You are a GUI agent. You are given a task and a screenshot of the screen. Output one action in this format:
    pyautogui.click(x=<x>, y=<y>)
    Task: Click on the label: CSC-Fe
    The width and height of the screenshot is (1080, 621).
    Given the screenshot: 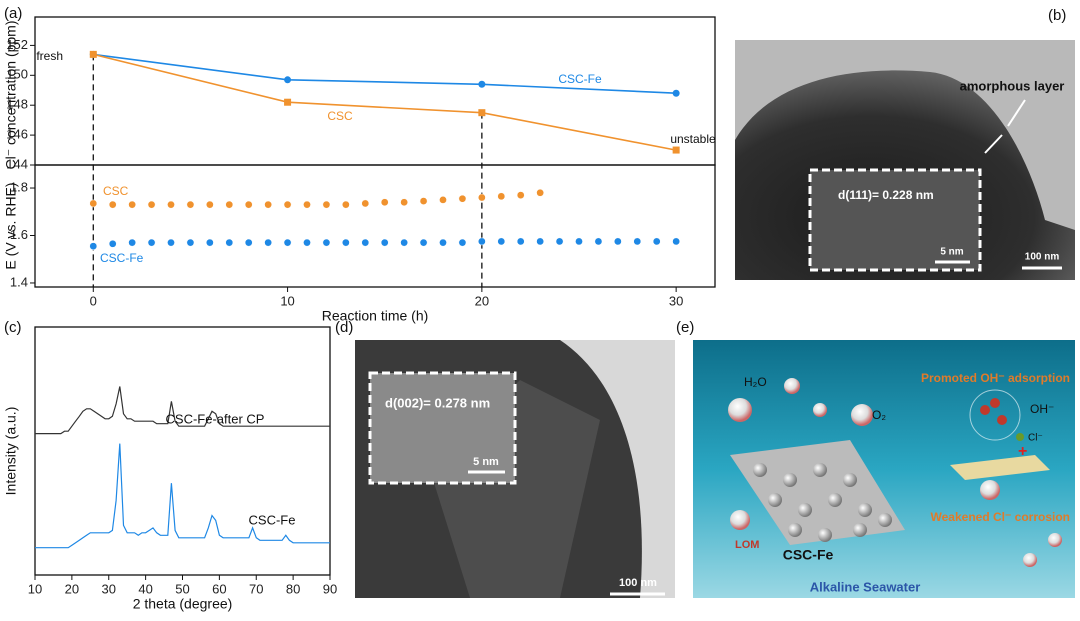 What is the action you would take?
    pyautogui.click(x=808, y=555)
    